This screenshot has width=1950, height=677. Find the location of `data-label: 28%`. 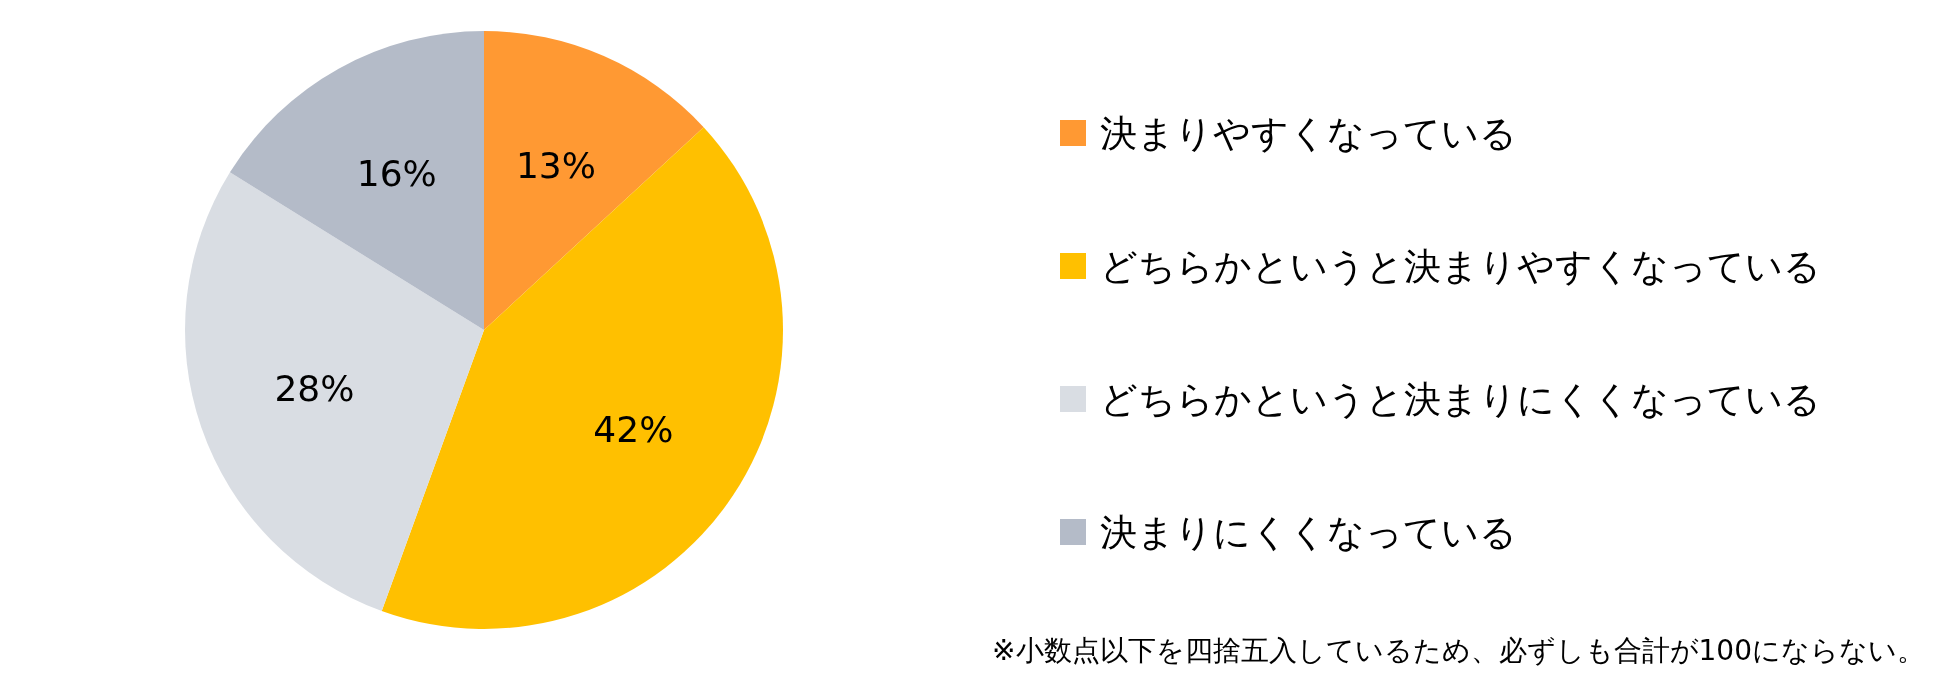

data-label: 28% is located at coordinates (314, 389).